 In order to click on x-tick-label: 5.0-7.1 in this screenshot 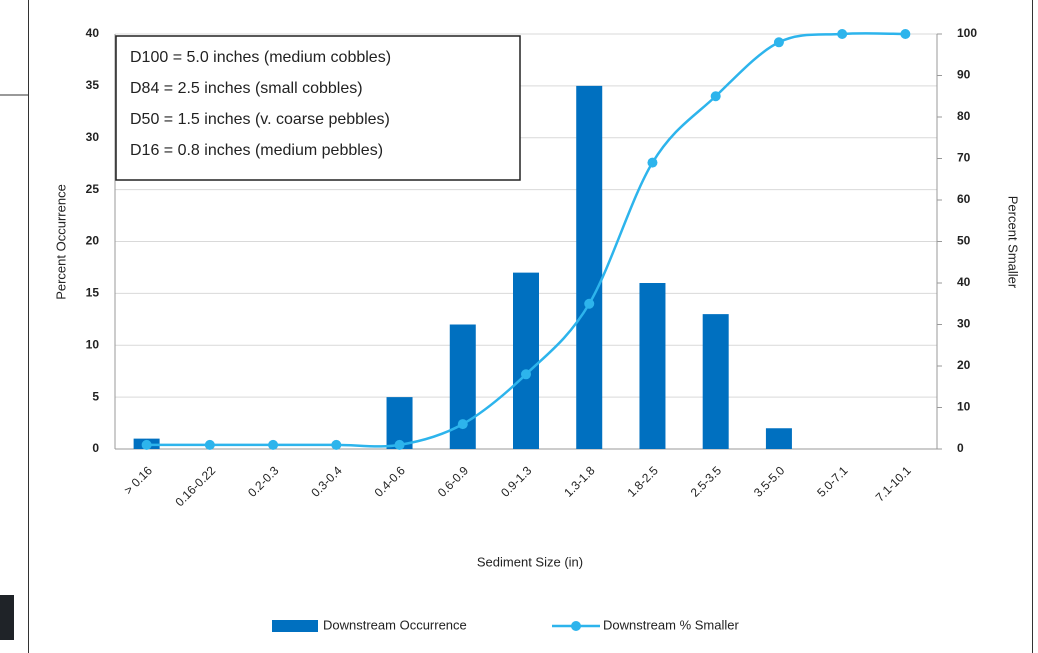, I will do `click(832, 481)`.